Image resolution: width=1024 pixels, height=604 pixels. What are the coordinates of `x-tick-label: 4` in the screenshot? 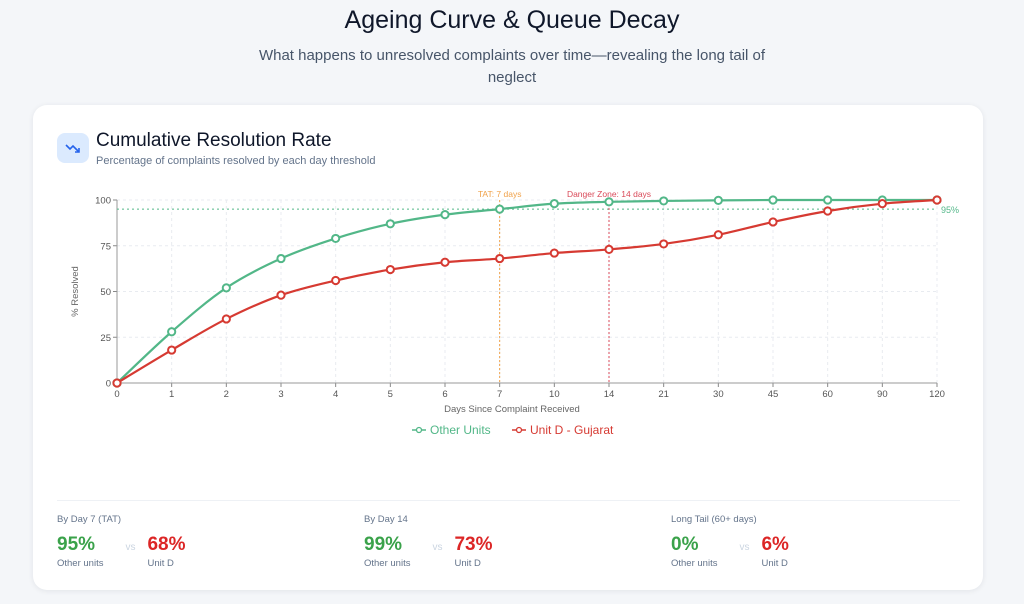 It's located at (335, 394).